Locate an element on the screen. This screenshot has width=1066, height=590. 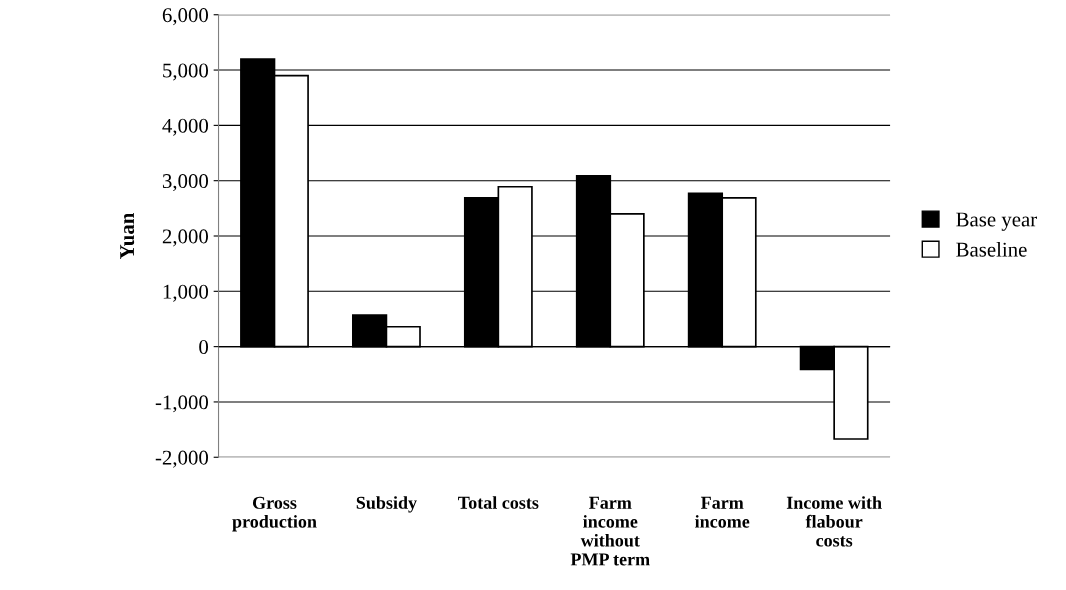
y-tick-label: 6,000 is located at coordinates (185, 17).